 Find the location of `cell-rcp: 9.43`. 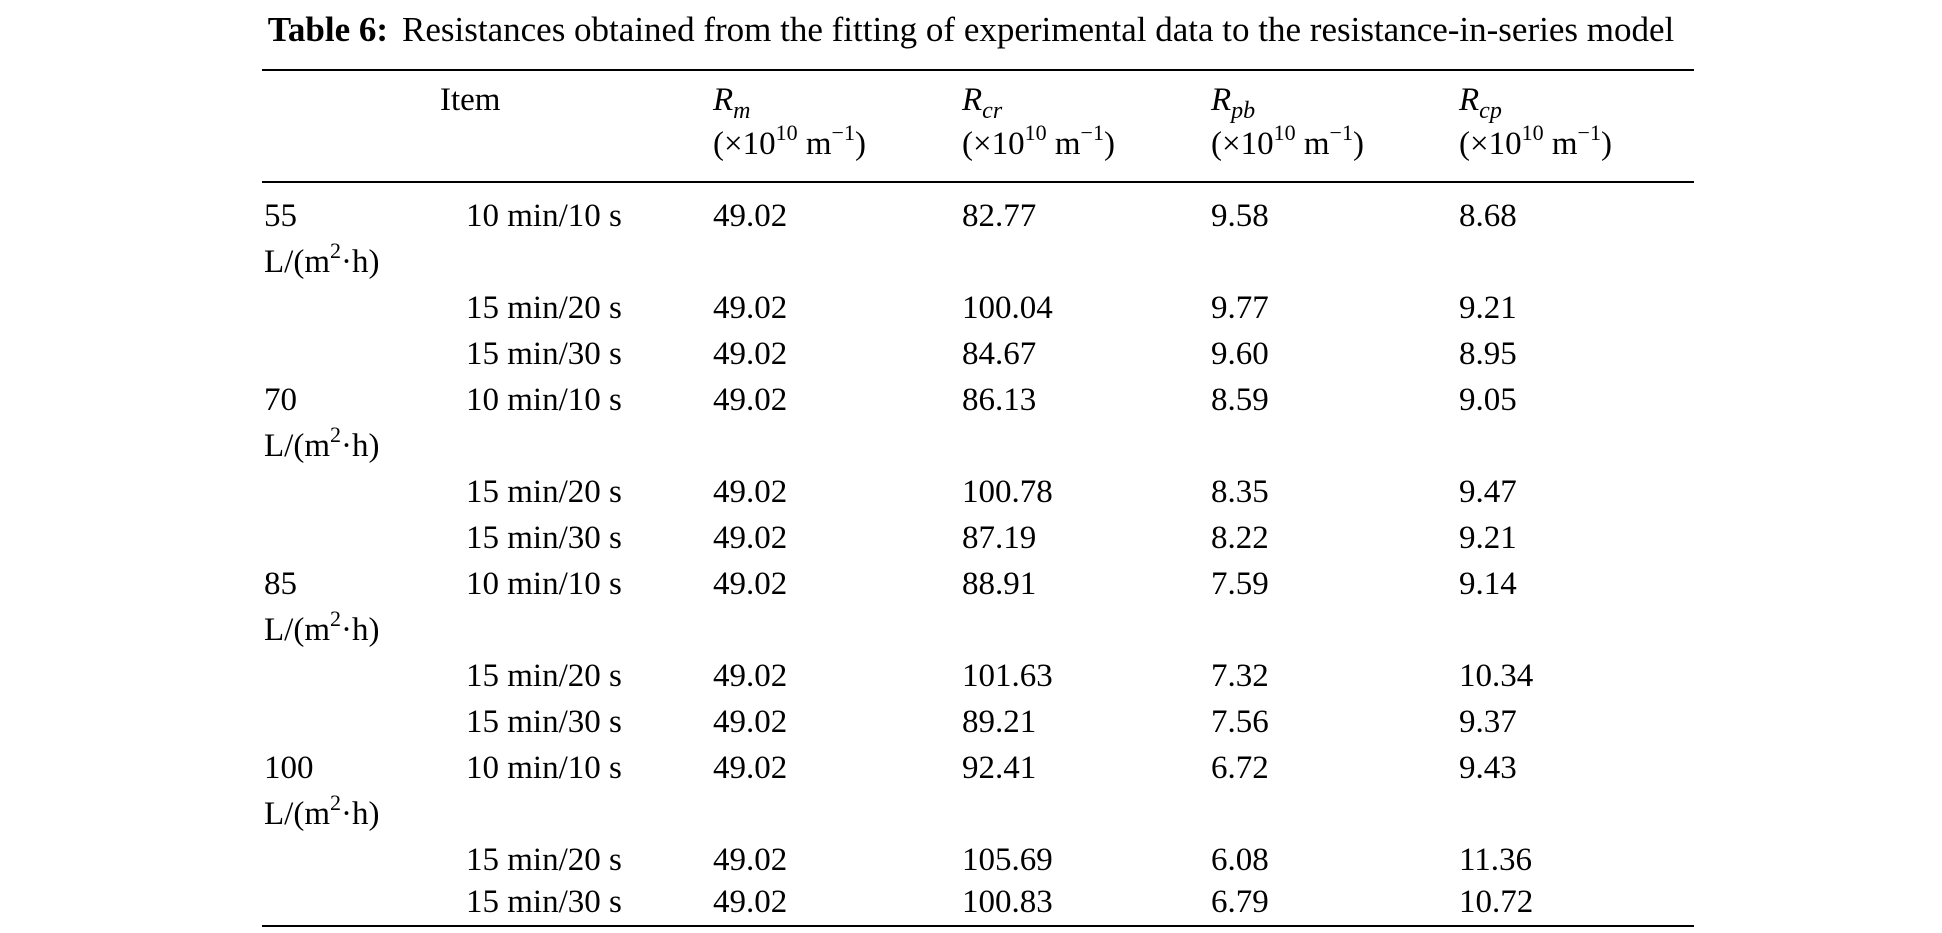

cell-rcp: 9.43 is located at coordinates (1488, 768).